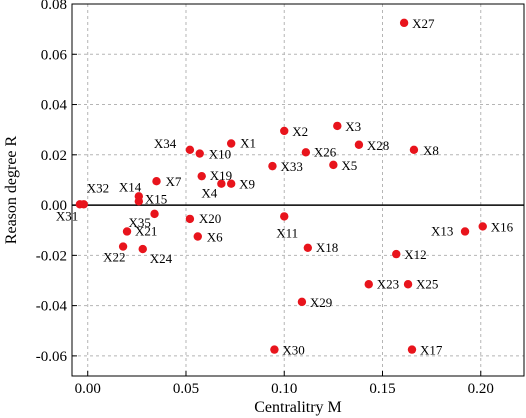 The width and height of the screenshot is (526, 418). What do you see at coordinates (215, 237) in the screenshot?
I see `point-label-x6: X6` at bounding box center [215, 237].